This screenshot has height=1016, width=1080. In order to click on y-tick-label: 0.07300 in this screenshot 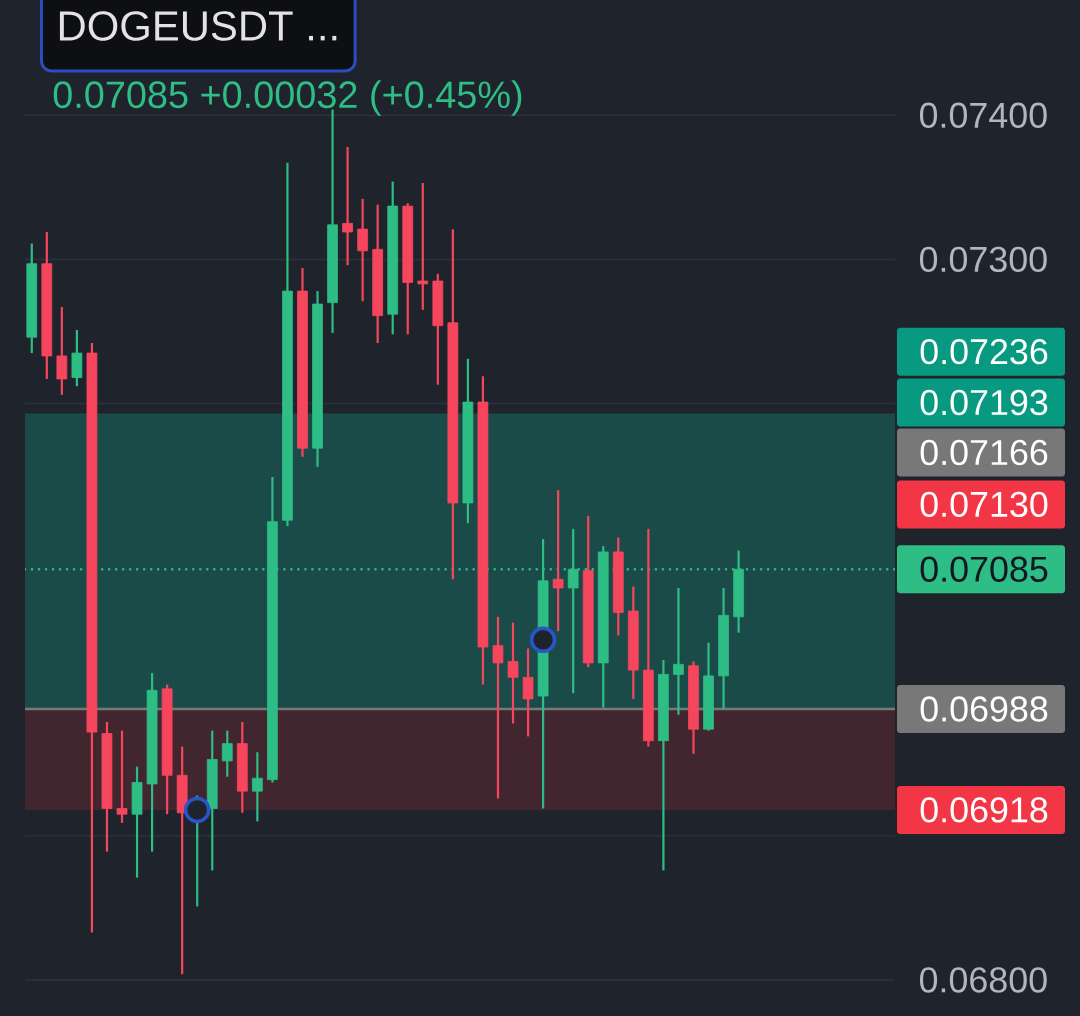, I will do `click(983, 259)`.